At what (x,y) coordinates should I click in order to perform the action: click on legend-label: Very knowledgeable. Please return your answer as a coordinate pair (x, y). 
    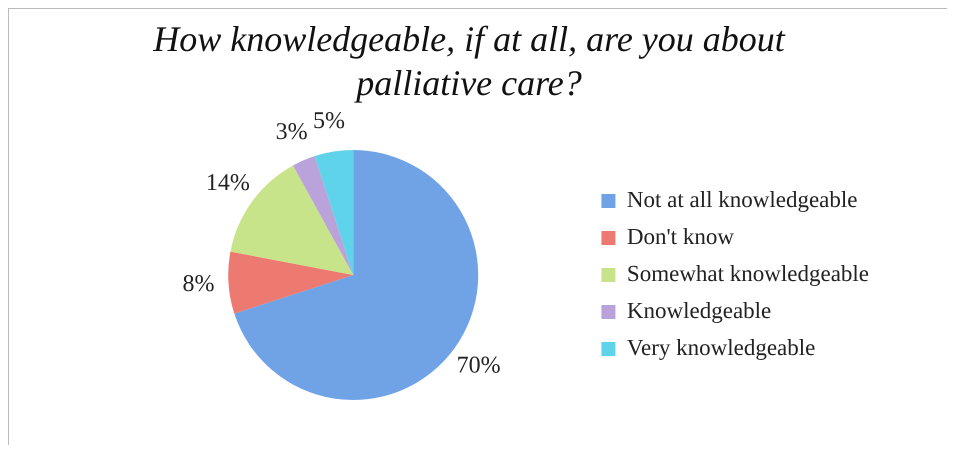
    Looking at the image, I should click on (721, 347).